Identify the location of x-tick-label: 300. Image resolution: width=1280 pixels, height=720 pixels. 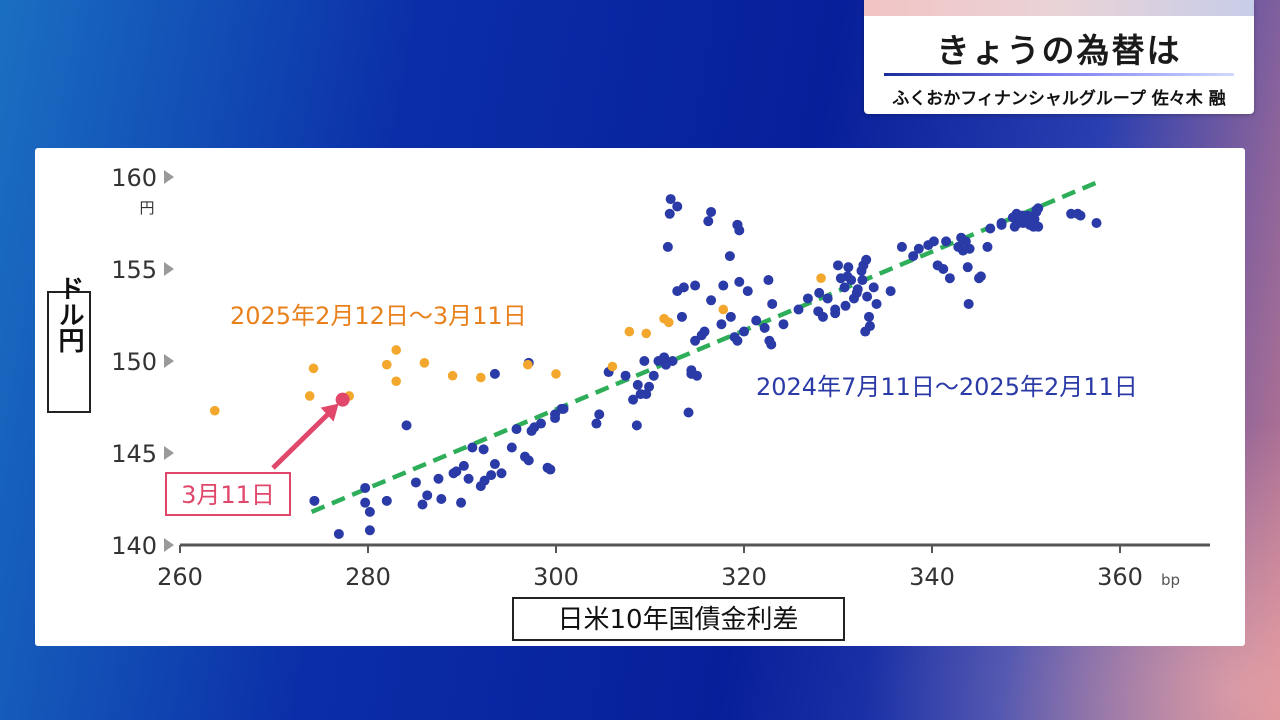
(556, 577).